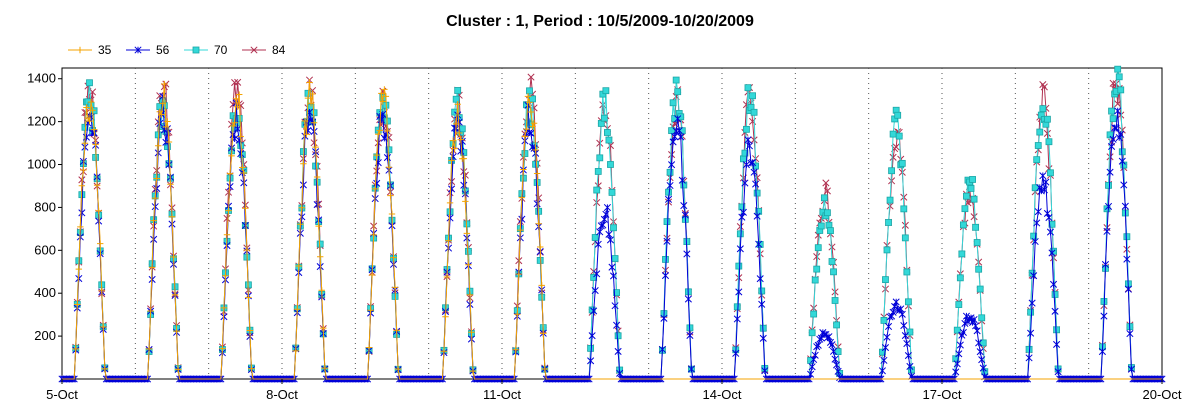 The image size is (1200, 420). Describe the element at coordinates (941, 394) in the screenshot. I see `x-tick-label: 17-Oct` at that location.